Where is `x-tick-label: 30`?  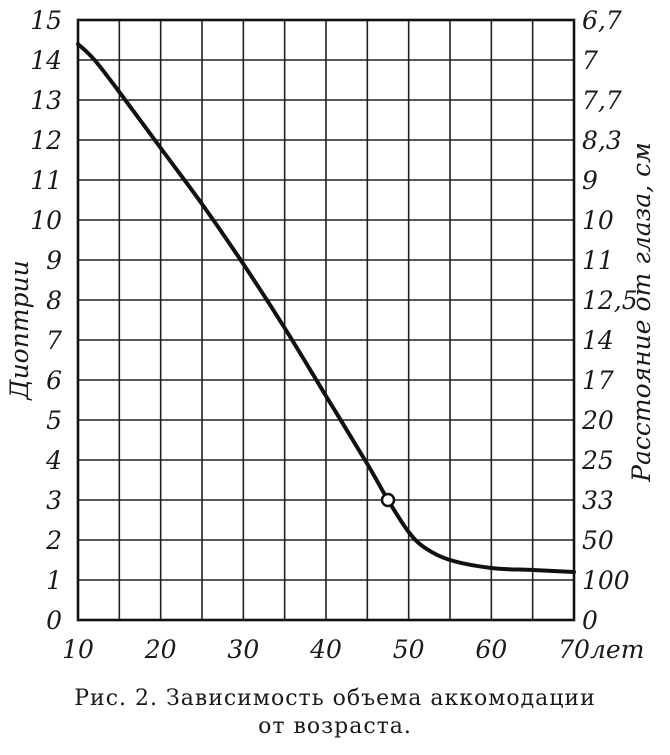 x-tick-label: 30 is located at coordinates (243, 649).